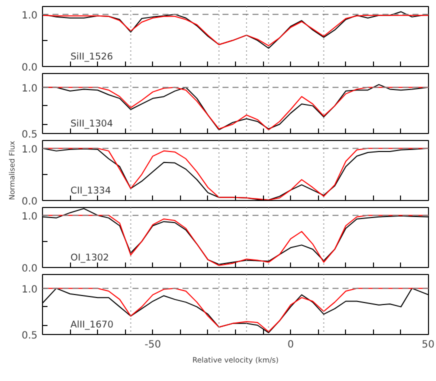  Describe the element at coordinates (92, 325) in the screenshot. I see `annotation: AlII_1670` at that location.